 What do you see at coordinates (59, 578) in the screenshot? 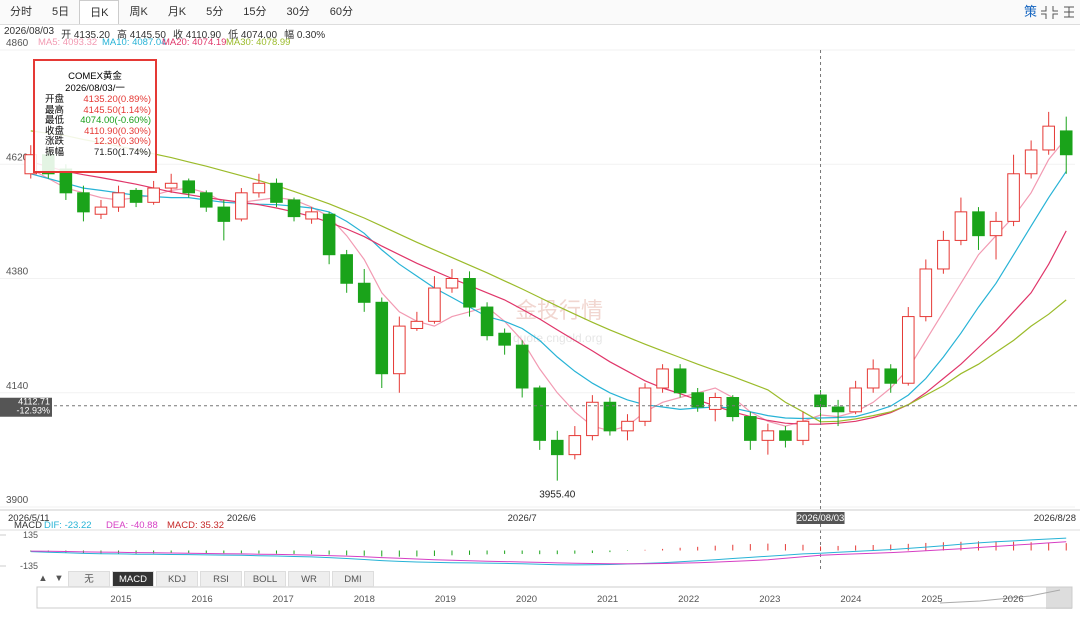
I see `arrow-down: ▼` at bounding box center [59, 578].